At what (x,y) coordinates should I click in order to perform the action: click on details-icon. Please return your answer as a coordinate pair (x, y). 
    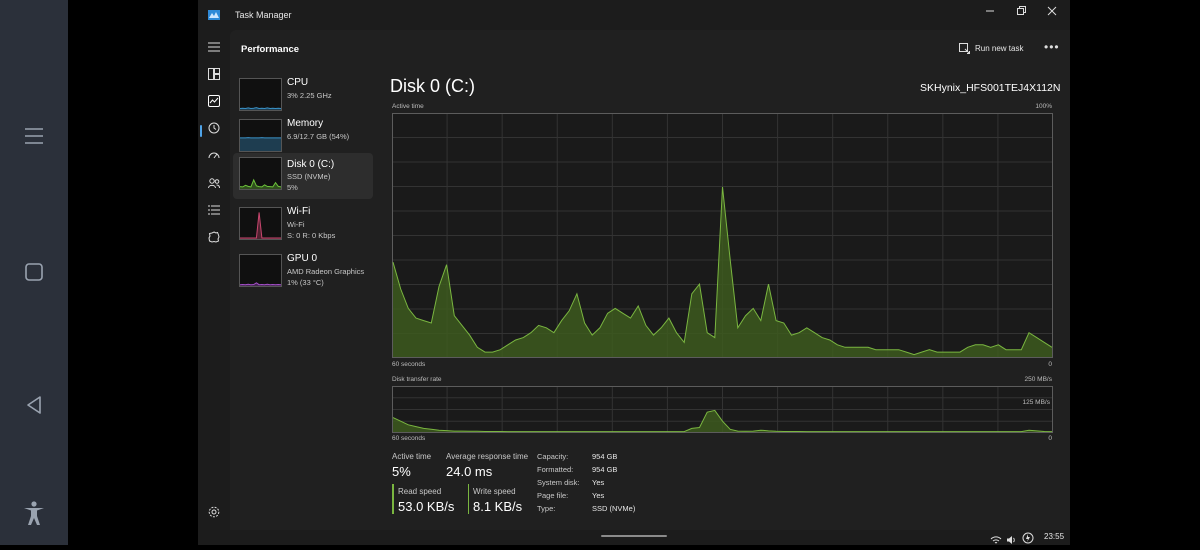
    Looking at the image, I should click on (214, 210).